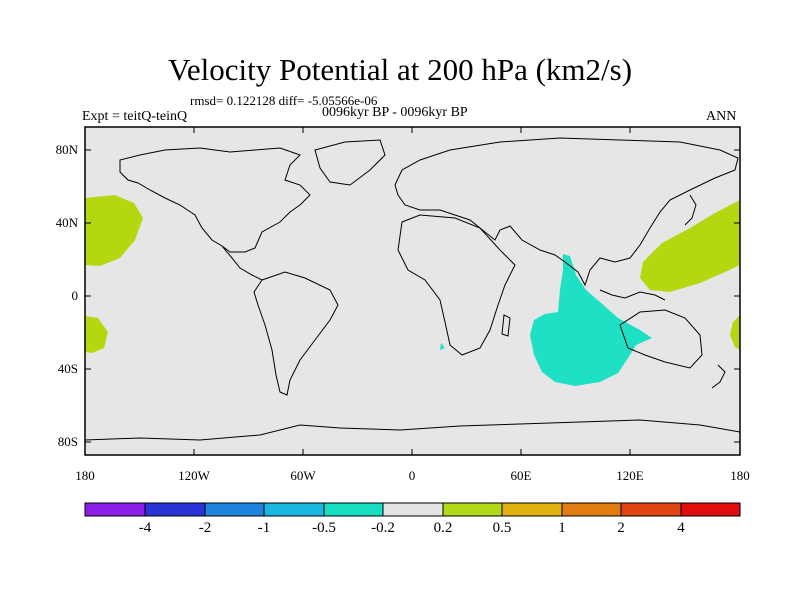  Describe the element at coordinates (75, 295) in the screenshot. I see `lat-label-0: 0` at that location.